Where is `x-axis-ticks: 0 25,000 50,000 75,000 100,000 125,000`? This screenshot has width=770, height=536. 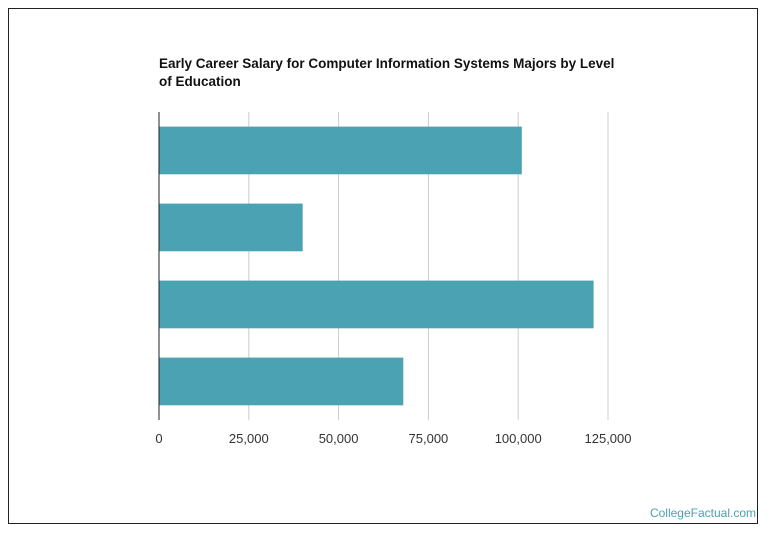
x-axis-ticks: 0 25,000 50,000 75,000 100,000 125,000 is located at coordinates (393, 438).